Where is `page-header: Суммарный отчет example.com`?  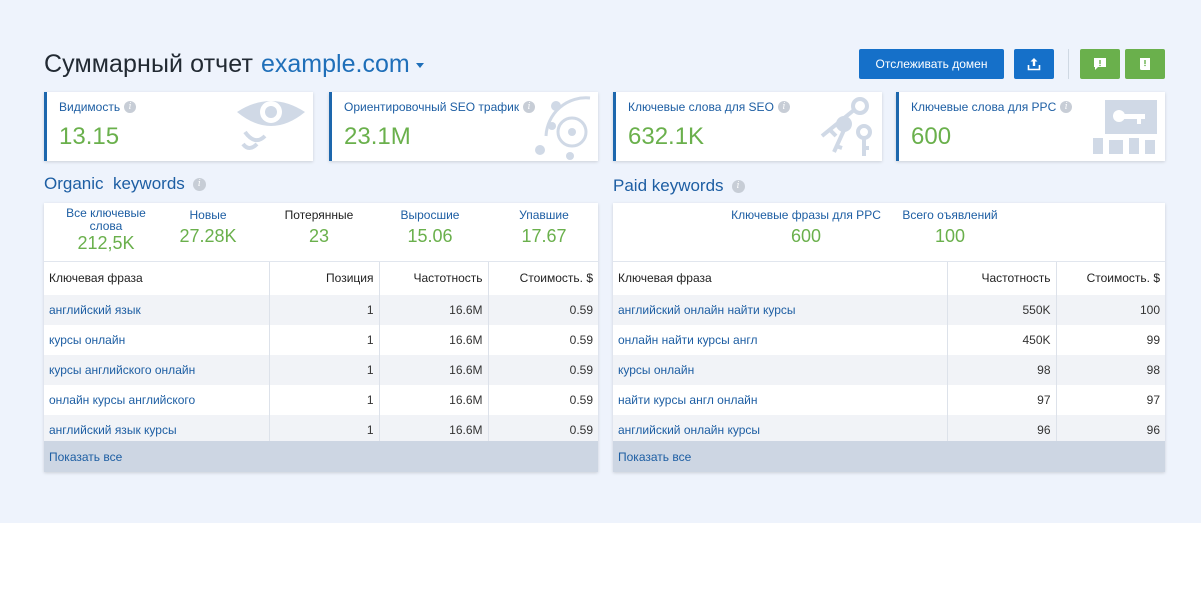
page-header: Суммарный отчет example.com is located at coordinates (234, 66).